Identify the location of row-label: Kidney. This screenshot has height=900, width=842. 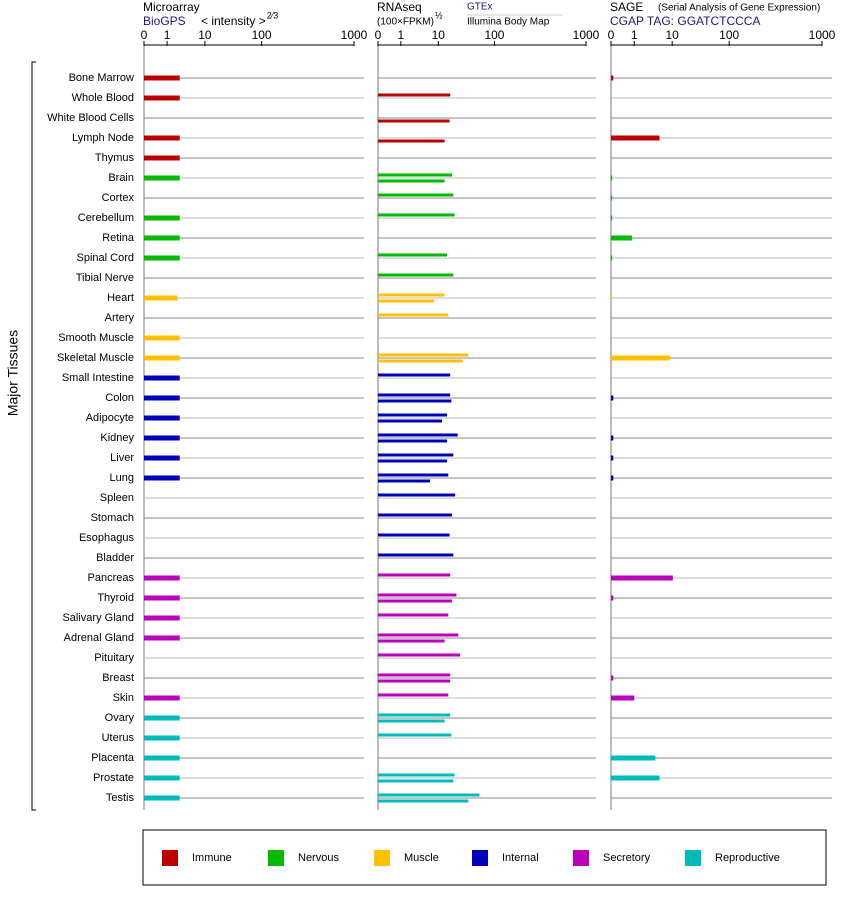
(117, 438).